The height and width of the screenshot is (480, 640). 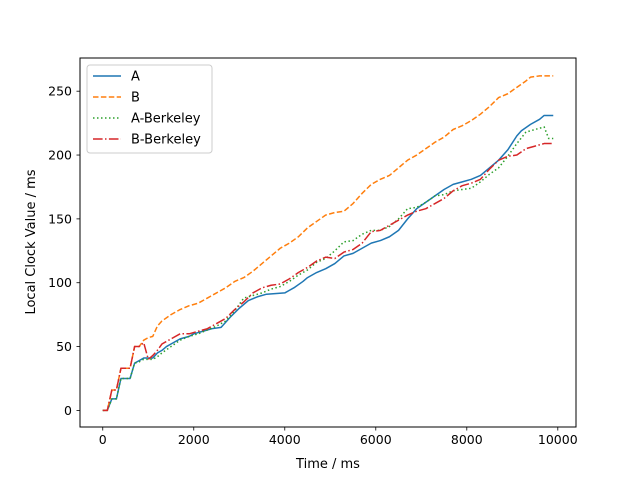 I want to click on x-tick-label: 10000, so click(x=558, y=439).